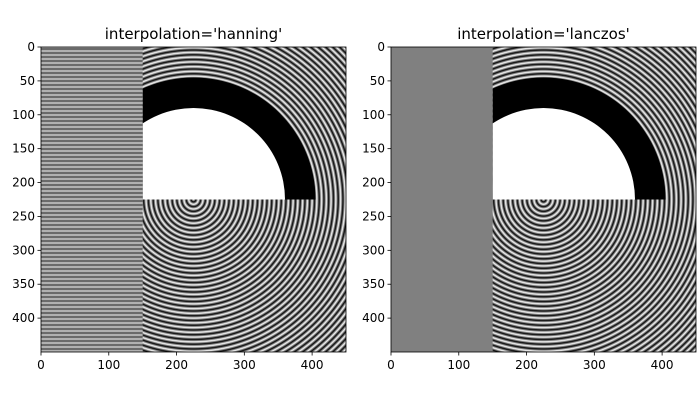 The width and height of the screenshot is (700, 400). I want to click on chart-title: interpolation='hanning', so click(193, 34).